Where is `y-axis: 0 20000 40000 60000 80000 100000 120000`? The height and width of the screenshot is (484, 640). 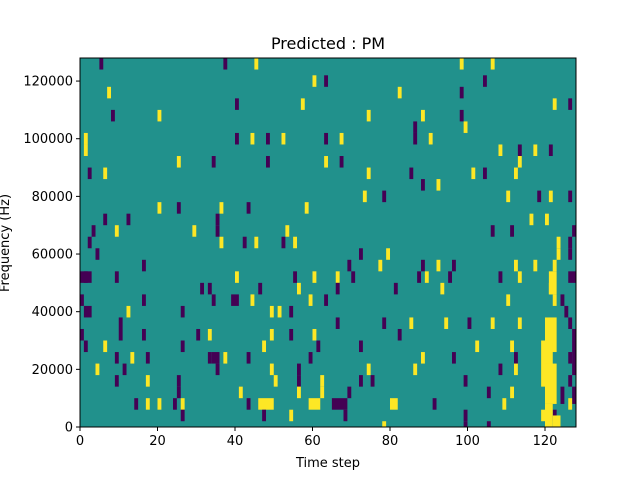 y-axis: 0 20000 40000 60000 80000 100000 120000 is located at coordinates (51, 255).